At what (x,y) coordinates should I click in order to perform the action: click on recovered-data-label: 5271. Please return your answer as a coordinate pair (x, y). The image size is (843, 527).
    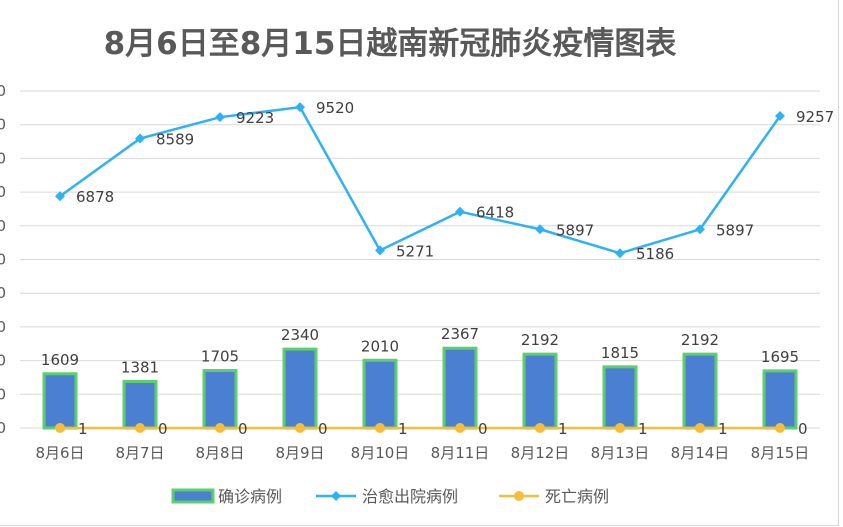
    Looking at the image, I should click on (415, 251).